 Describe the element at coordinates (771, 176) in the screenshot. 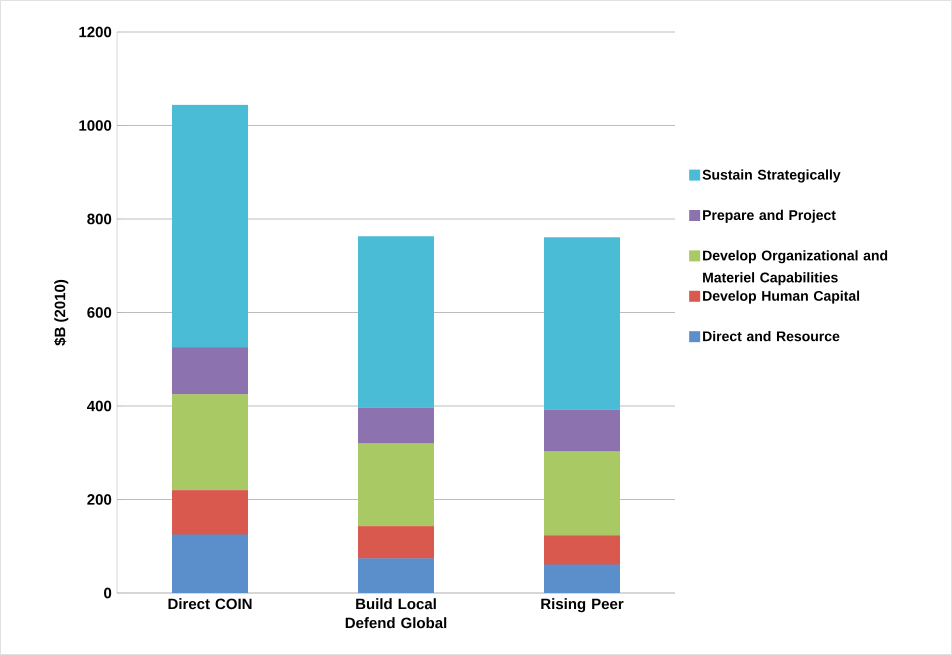

I see `legend-label: Sustain Strategically` at that location.